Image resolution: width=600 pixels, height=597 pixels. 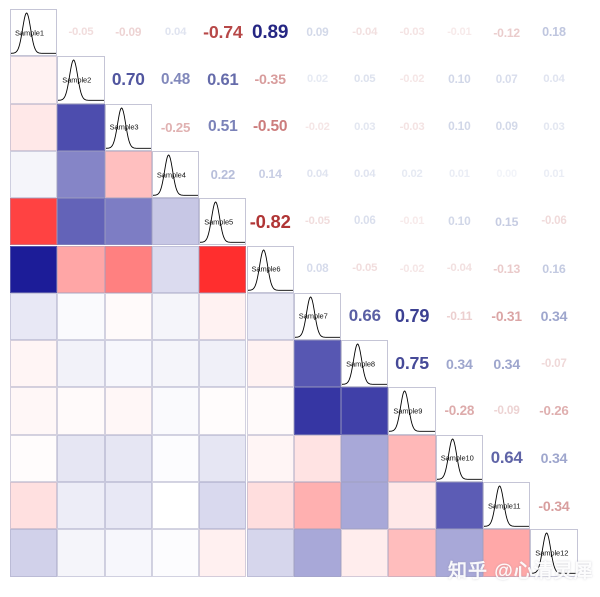 I want to click on diagonal-density-cell: Sample1, so click(x=34, y=33).